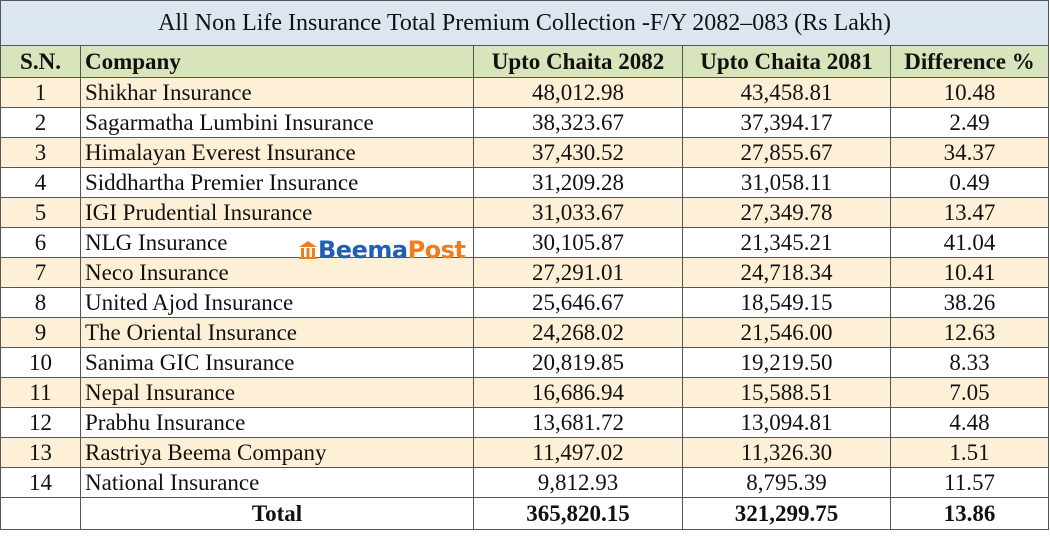 This screenshot has width=1050, height=547. Describe the element at coordinates (277, 452) in the screenshot. I see `company-cell: Rastriya Beema Company` at that location.